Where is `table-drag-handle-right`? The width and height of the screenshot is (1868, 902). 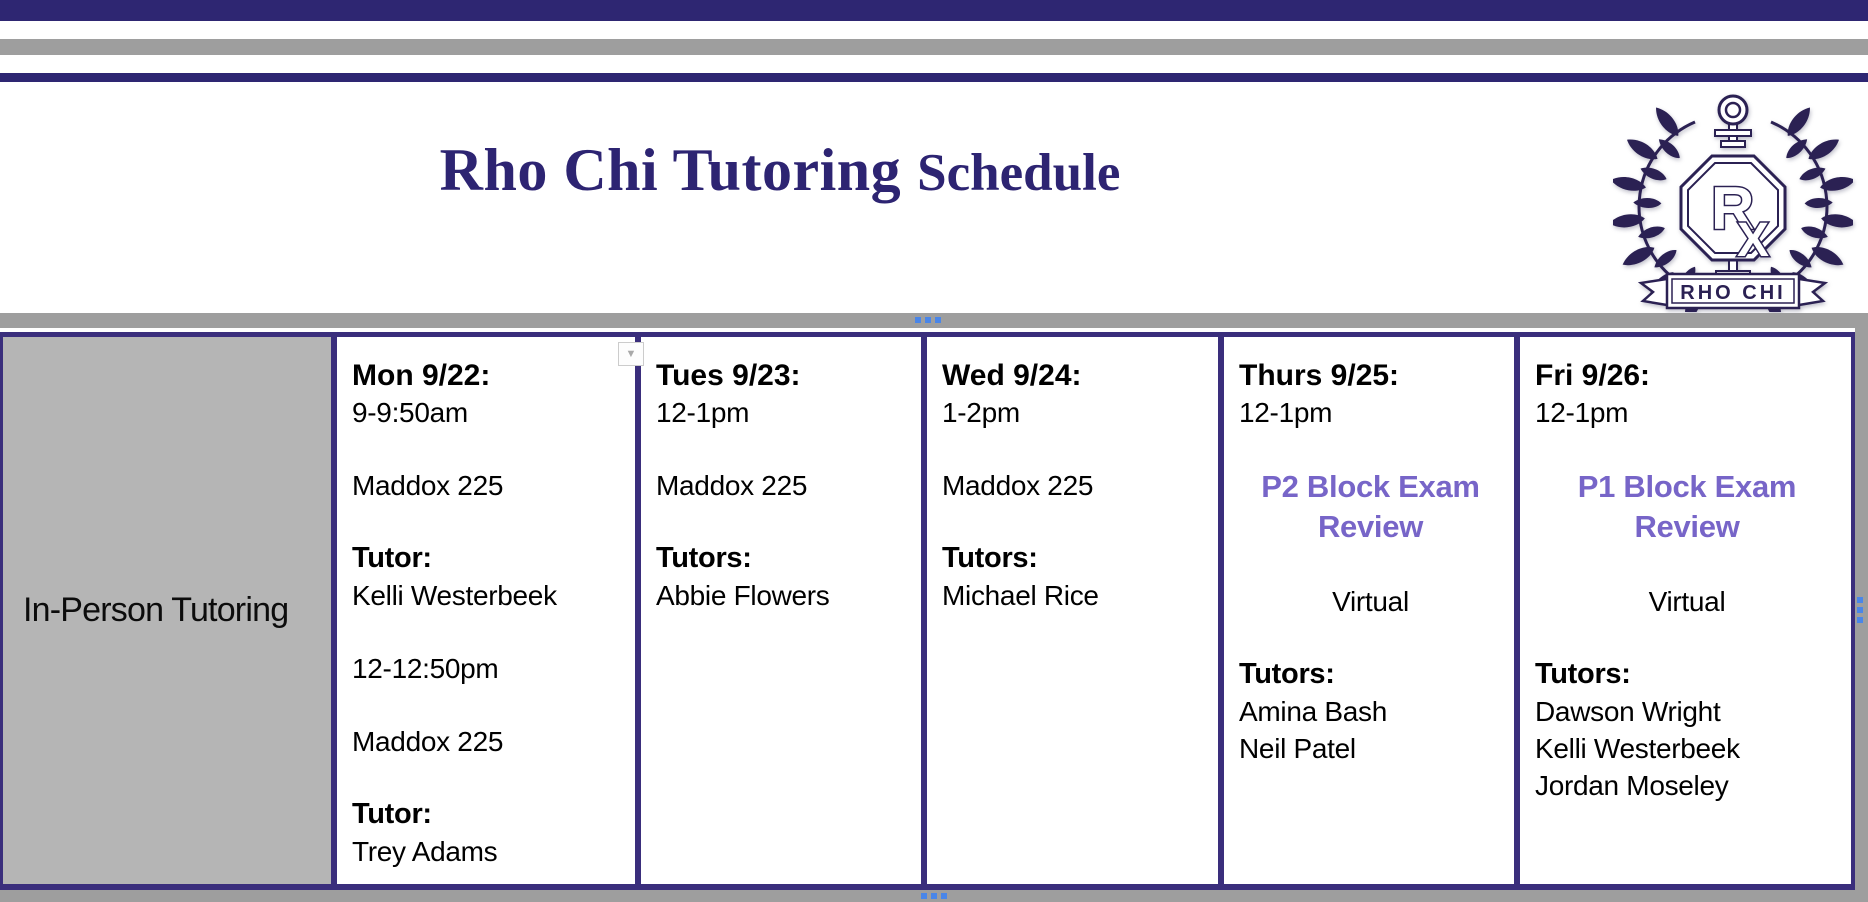 table-drag-handle-right is located at coordinates (1860, 610).